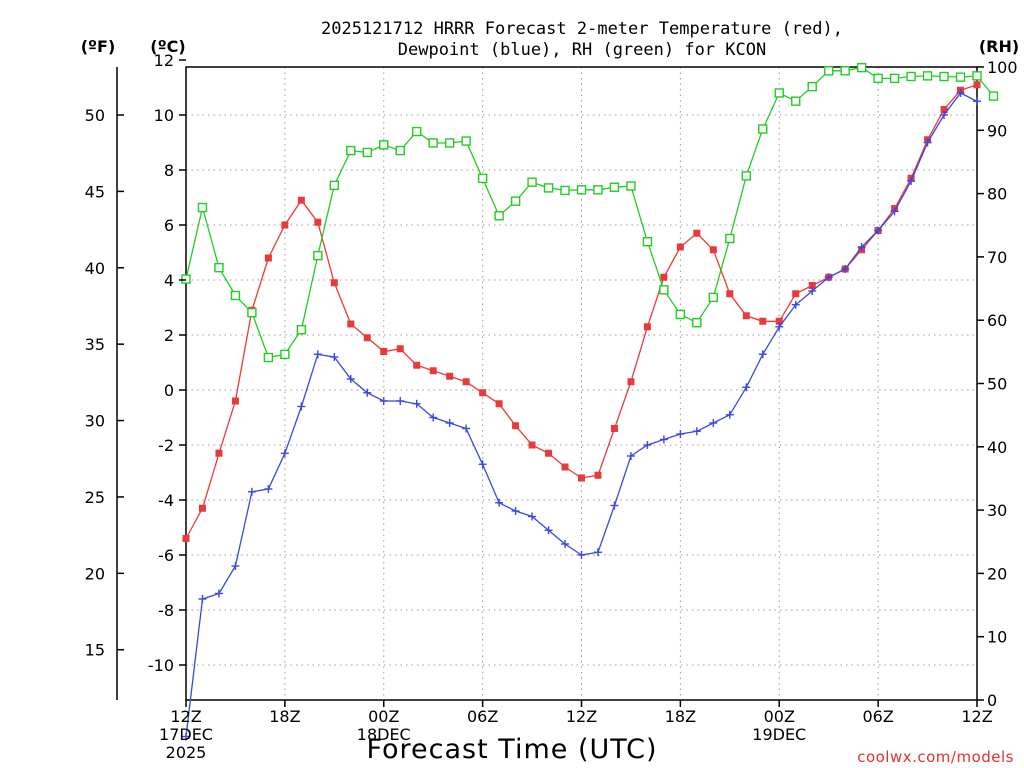  What do you see at coordinates (167, 46) in the screenshot?
I see `unit-celsius-label: (ºC)` at bounding box center [167, 46].